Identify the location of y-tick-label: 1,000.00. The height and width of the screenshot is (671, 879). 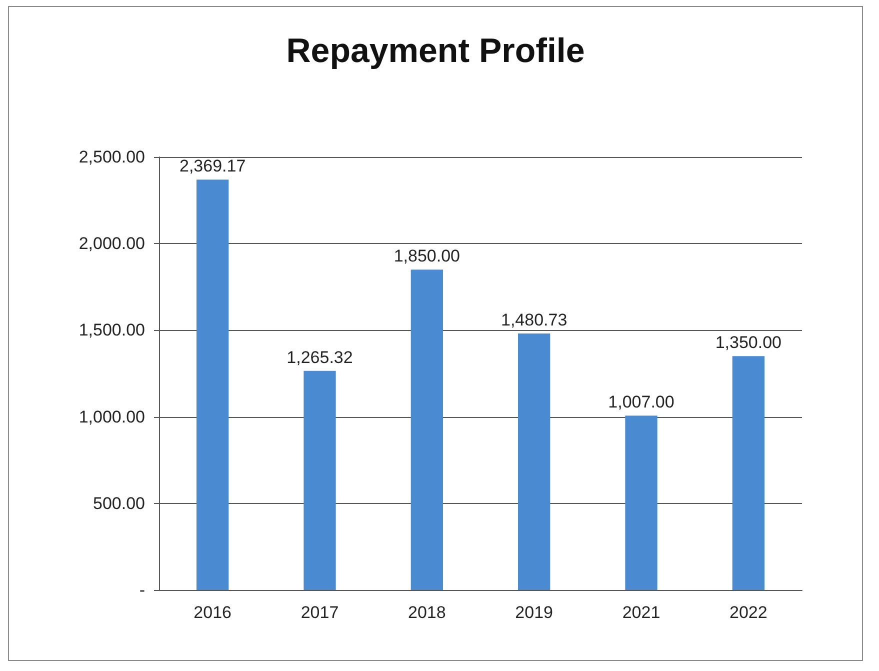
(111, 416).